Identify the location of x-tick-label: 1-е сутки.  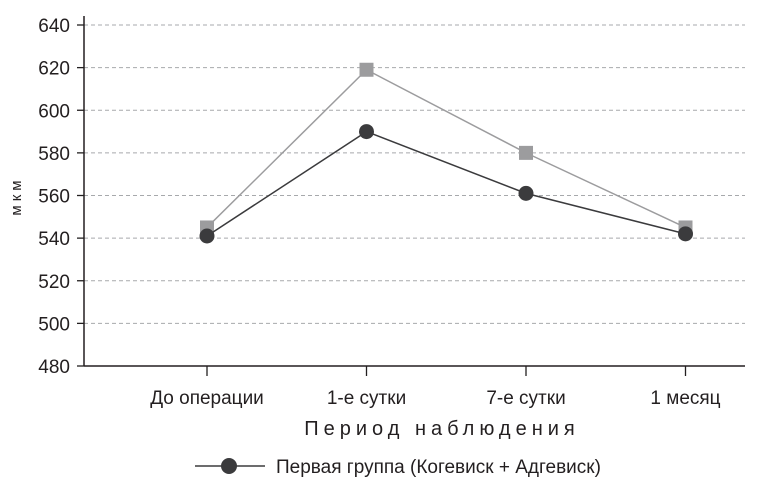
(366, 398).